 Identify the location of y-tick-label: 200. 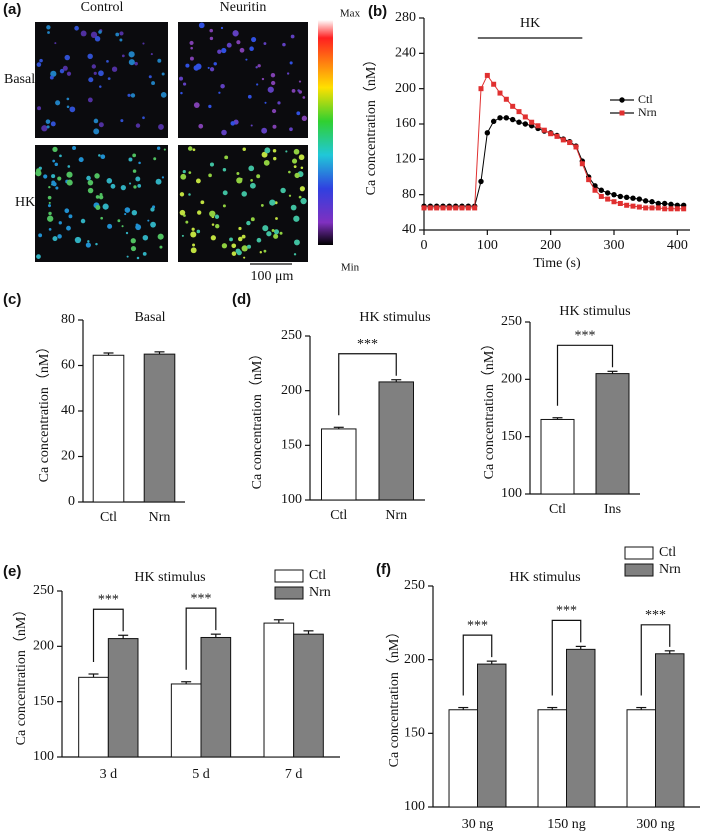
(511, 379).